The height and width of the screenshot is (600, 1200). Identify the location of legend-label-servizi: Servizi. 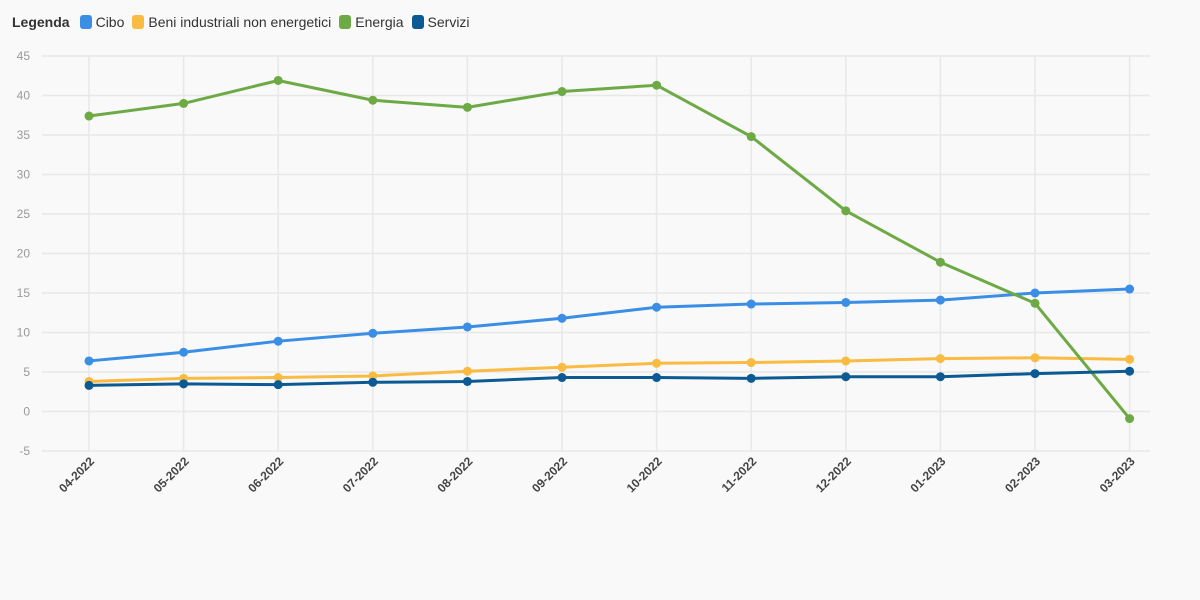
(448, 22).